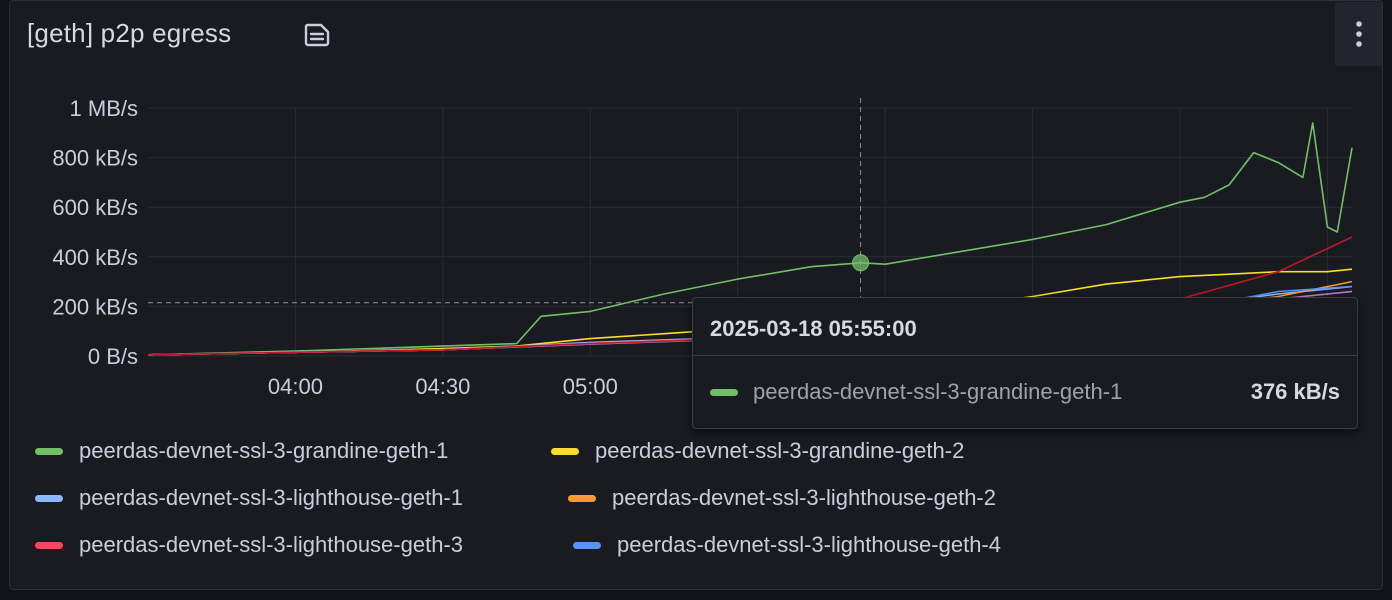  I want to click on legend-label: peerdas-devnet-ssl-3-lighthouse-geth-1, so click(271, 497).